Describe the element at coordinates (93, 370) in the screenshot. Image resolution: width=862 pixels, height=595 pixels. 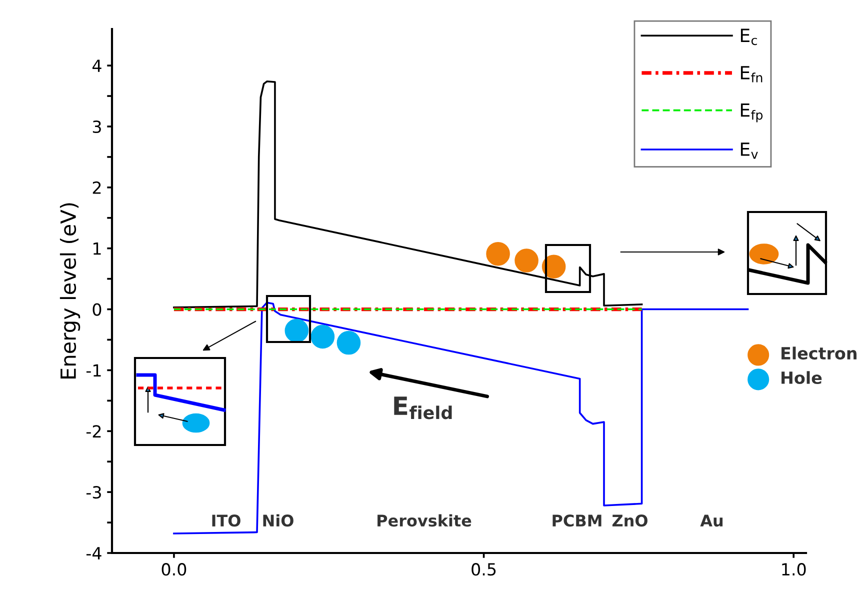
I see `y-tick-label: -1` at that location.